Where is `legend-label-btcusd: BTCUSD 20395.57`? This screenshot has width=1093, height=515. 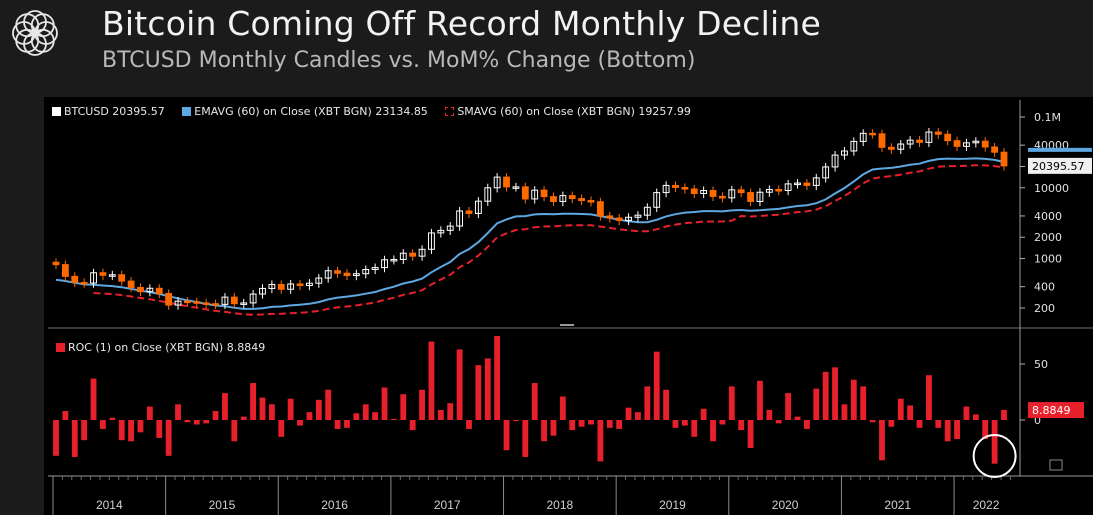 legend-label-btcusd: BTCUSD 20395.57 is located at coordinates (114, 111).